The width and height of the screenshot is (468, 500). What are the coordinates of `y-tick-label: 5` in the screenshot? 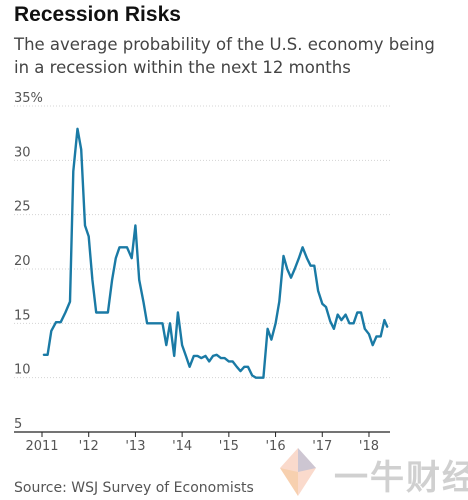 It's located at (18, 424).